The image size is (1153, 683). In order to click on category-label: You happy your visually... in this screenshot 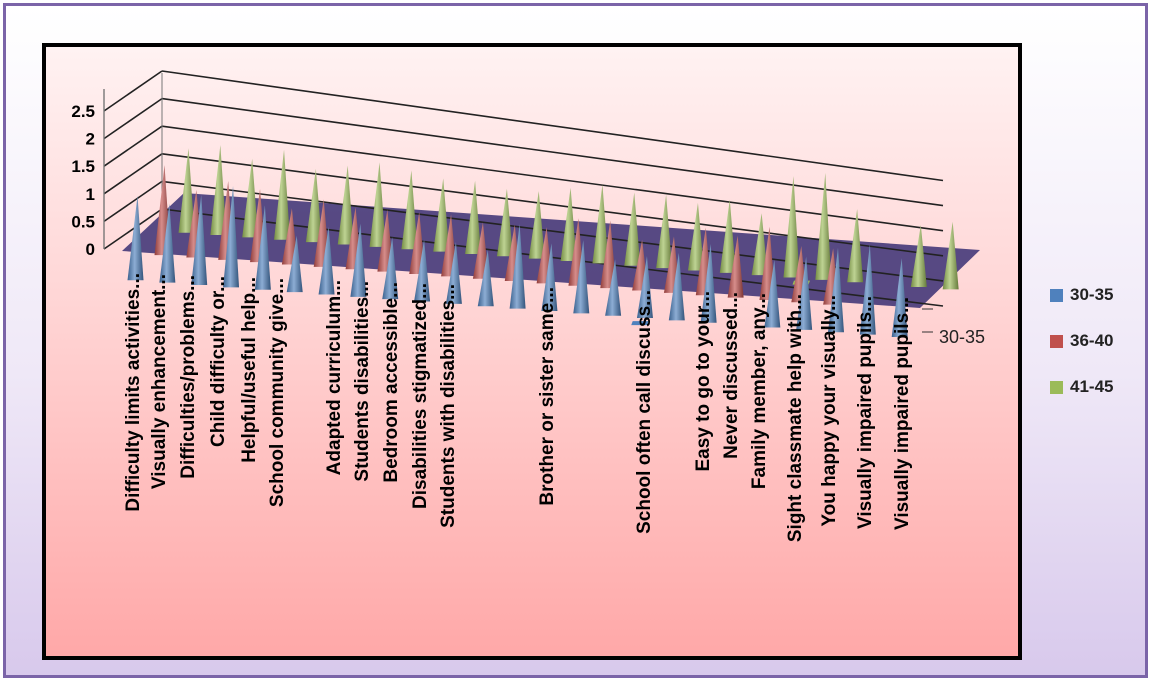, I will do `click(829, 411)`.